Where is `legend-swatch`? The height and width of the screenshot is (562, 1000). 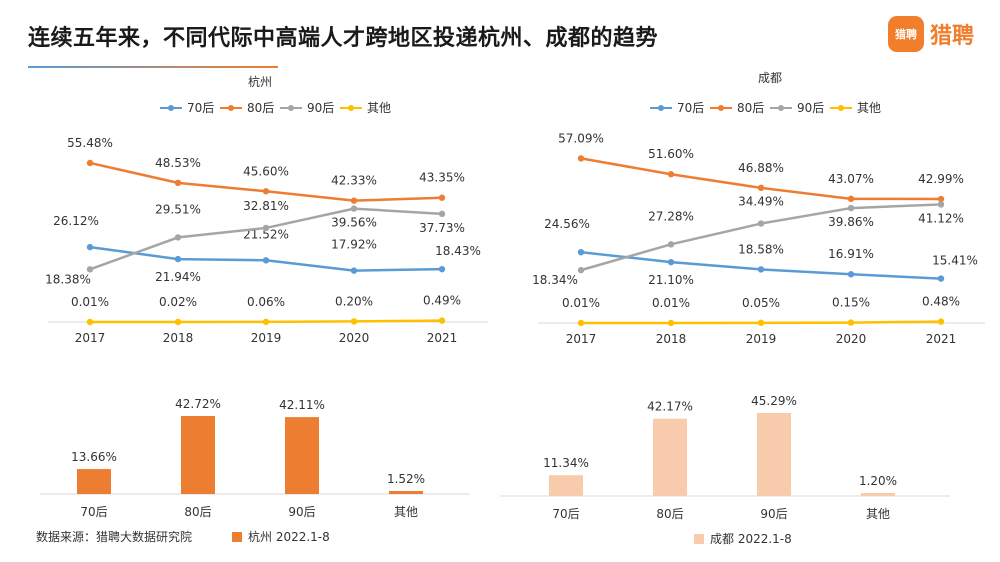 legend-swatch is located at coordinates (237, 536).